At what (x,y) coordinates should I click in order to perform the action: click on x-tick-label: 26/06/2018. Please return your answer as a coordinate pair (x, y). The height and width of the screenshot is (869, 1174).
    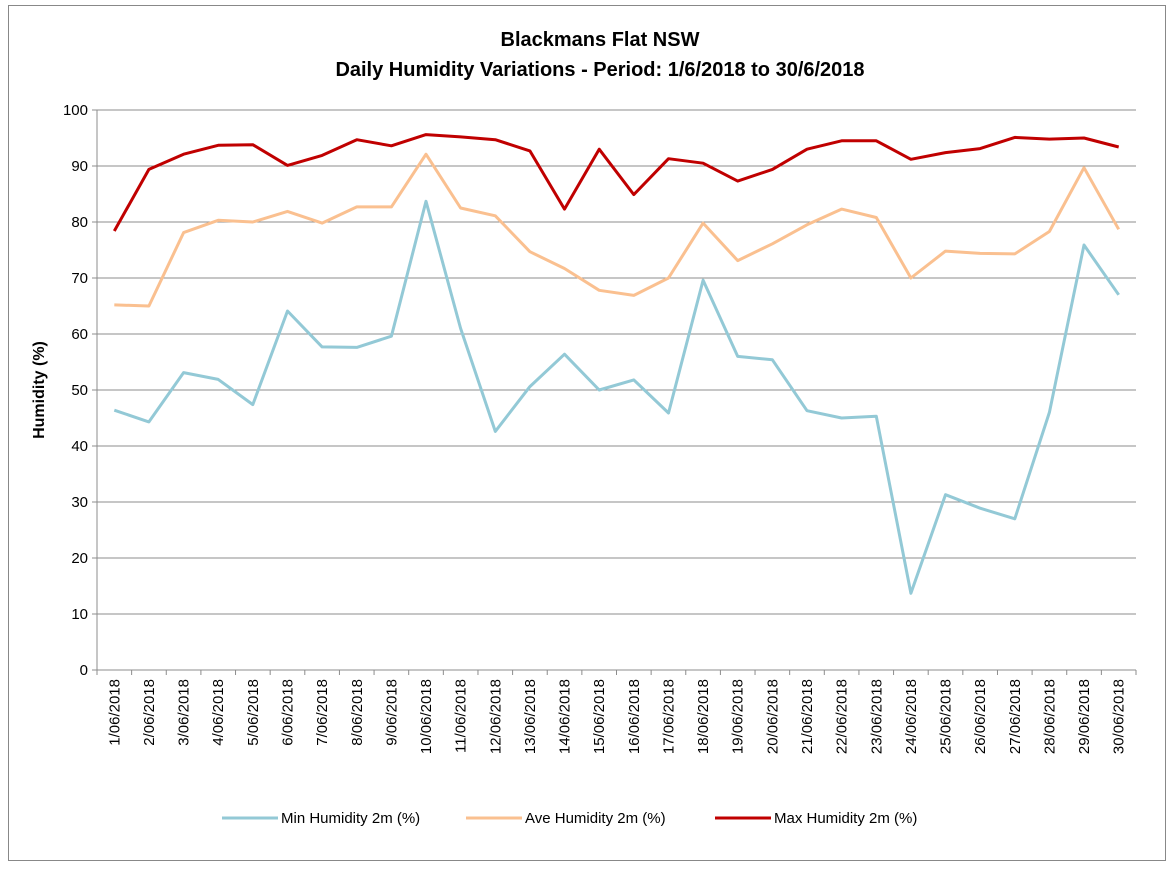
    Looking at the image, I should click on (980, 716).